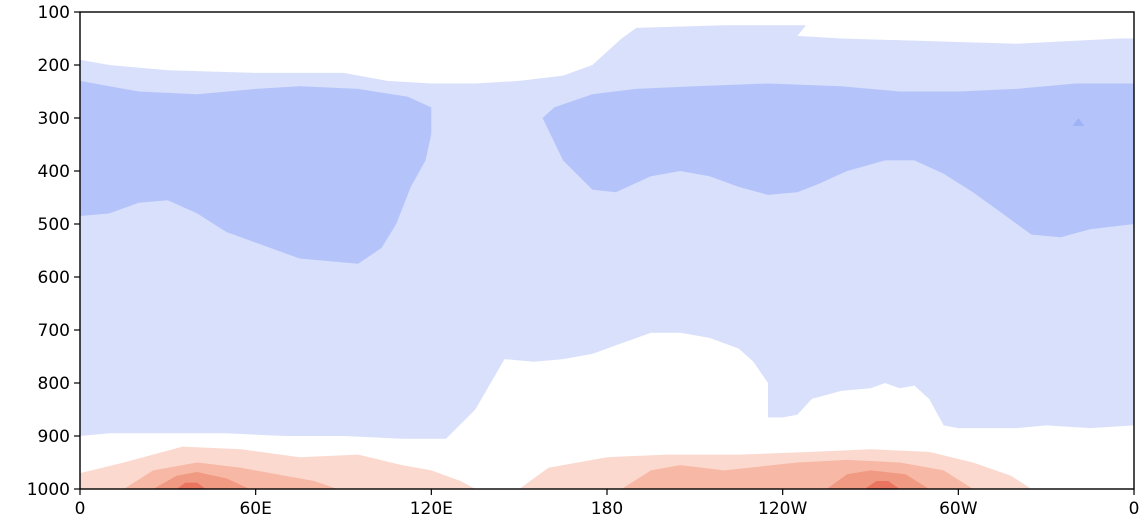 The height and width of the screenshot is (528, 1140). Describe the element at coordinates (54, 119) in the screenshot. I see `y-tick-label-2: 300` at that location.